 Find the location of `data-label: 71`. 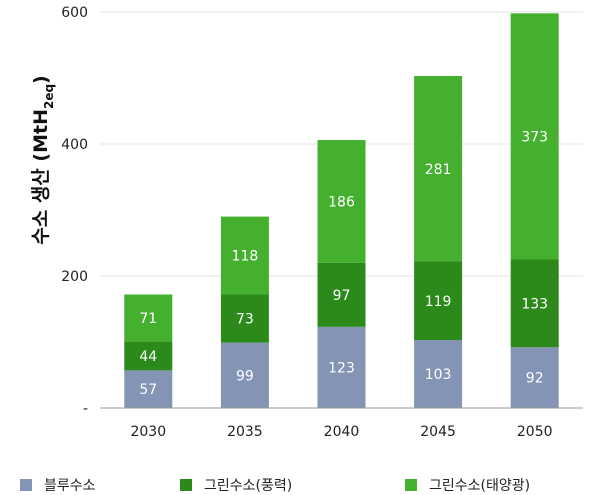

data-label: 71 is located at coordinates (148, 319).